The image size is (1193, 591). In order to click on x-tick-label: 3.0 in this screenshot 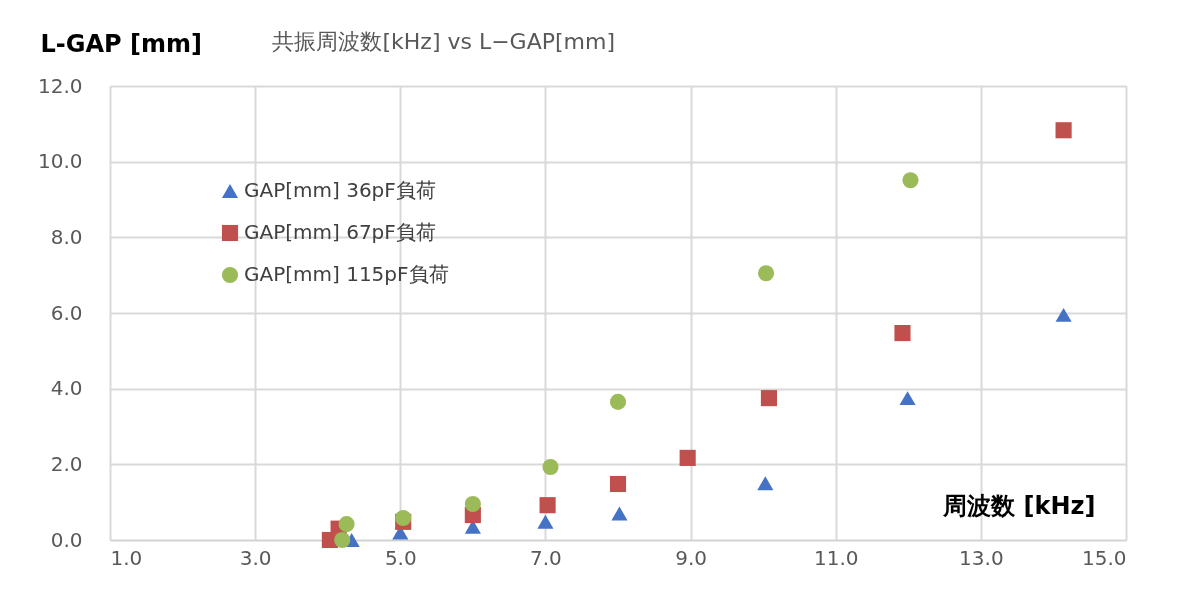, I will do `click(255, 557)`.